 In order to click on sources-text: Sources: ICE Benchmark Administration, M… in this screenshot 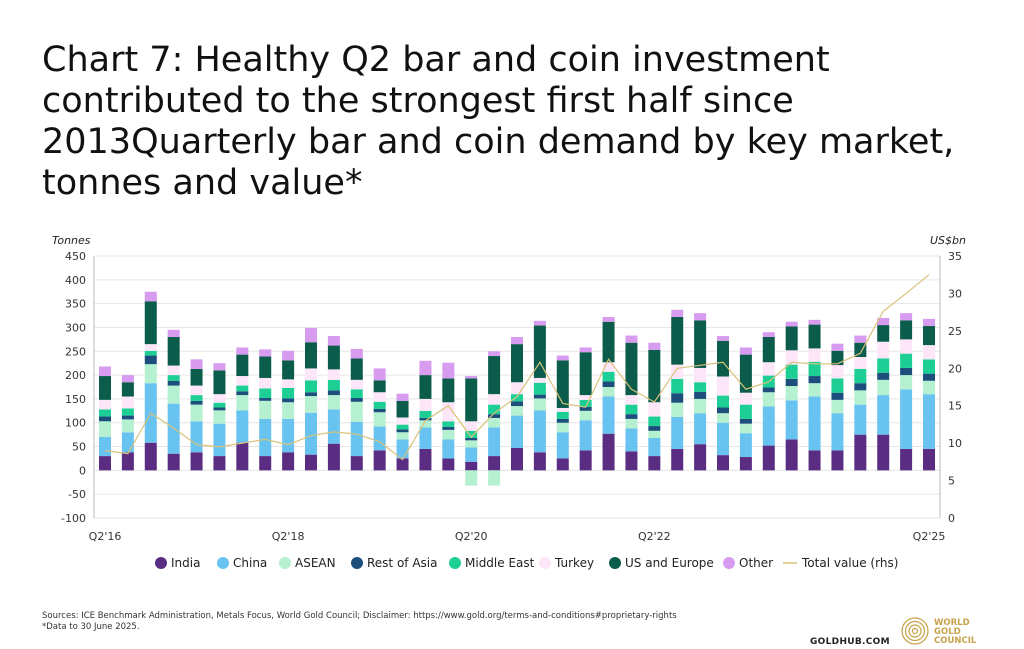, I will do `click(359, 616)`.